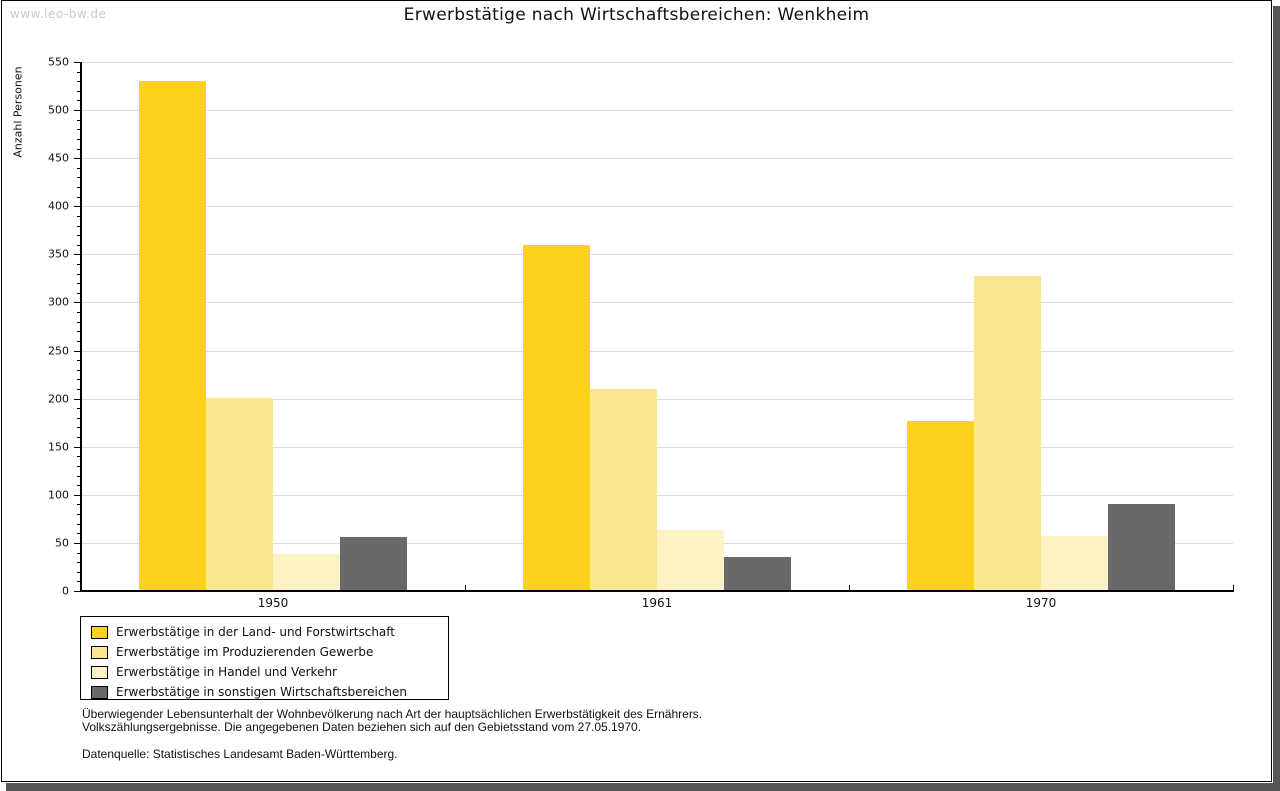 The image size is (1280, 791). Describe the element at coordinates (58, 495) in the screenshot. I see `y-axis-tick-label: 100` at that location.